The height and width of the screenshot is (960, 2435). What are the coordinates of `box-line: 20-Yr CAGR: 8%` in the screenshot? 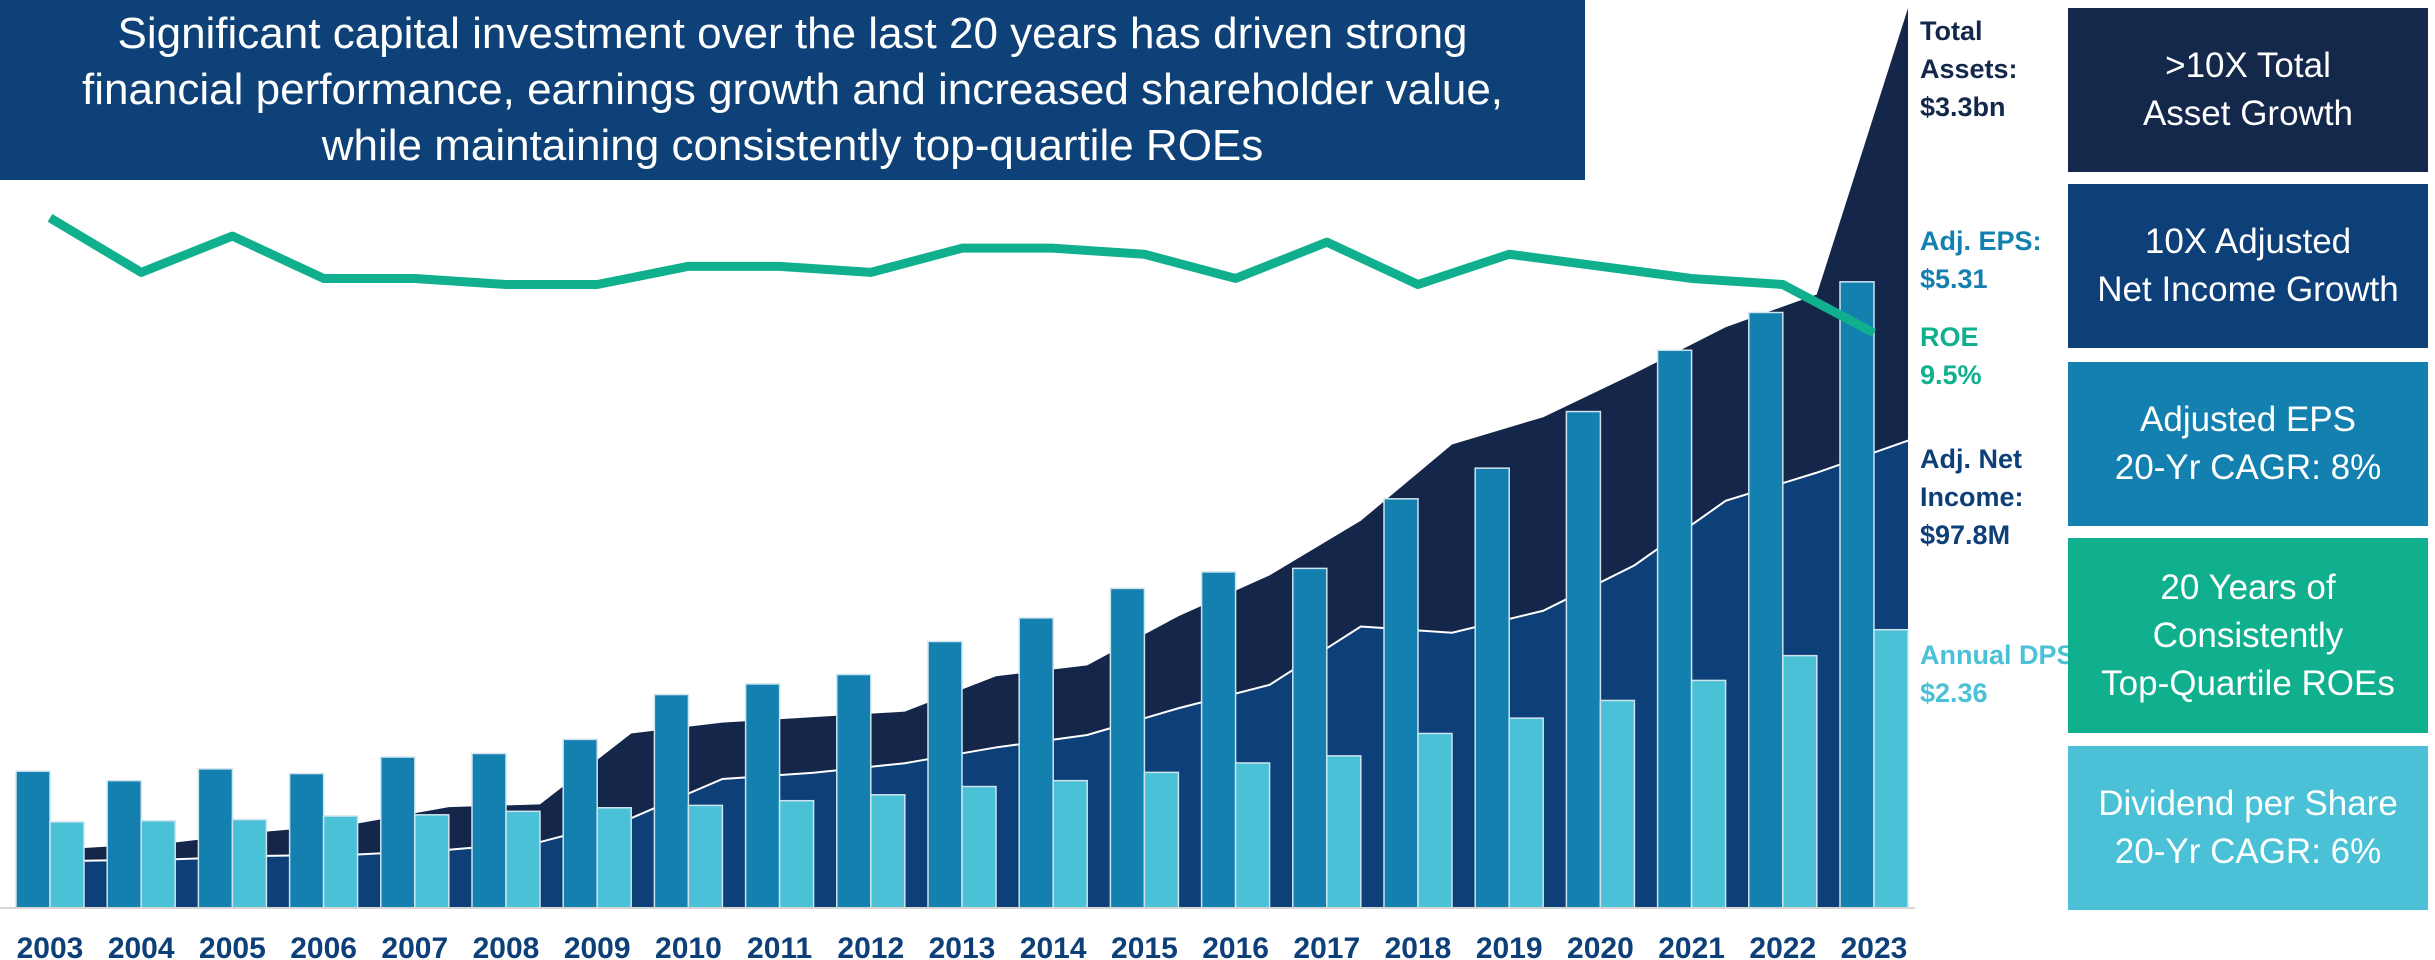 It's located at (2248, 467).